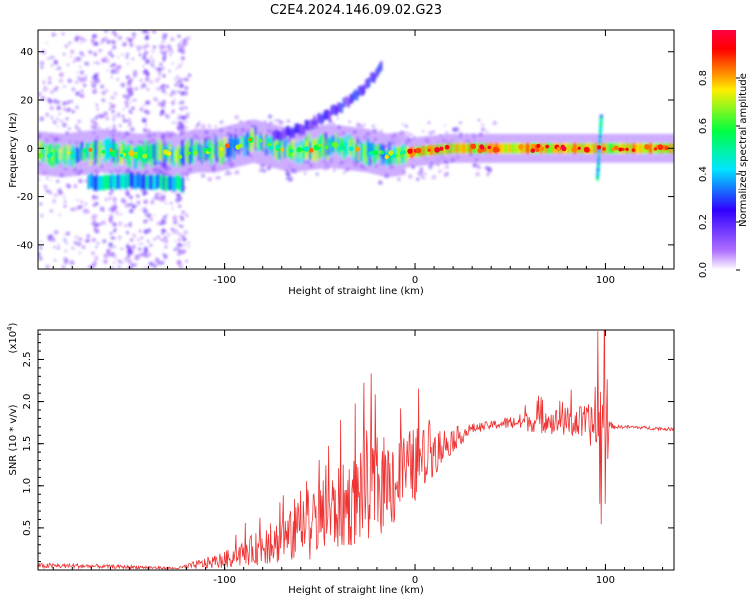 This screenshot has width=750, height=604. I want to click on snr-scale-label: (x104), so click(12, 337).